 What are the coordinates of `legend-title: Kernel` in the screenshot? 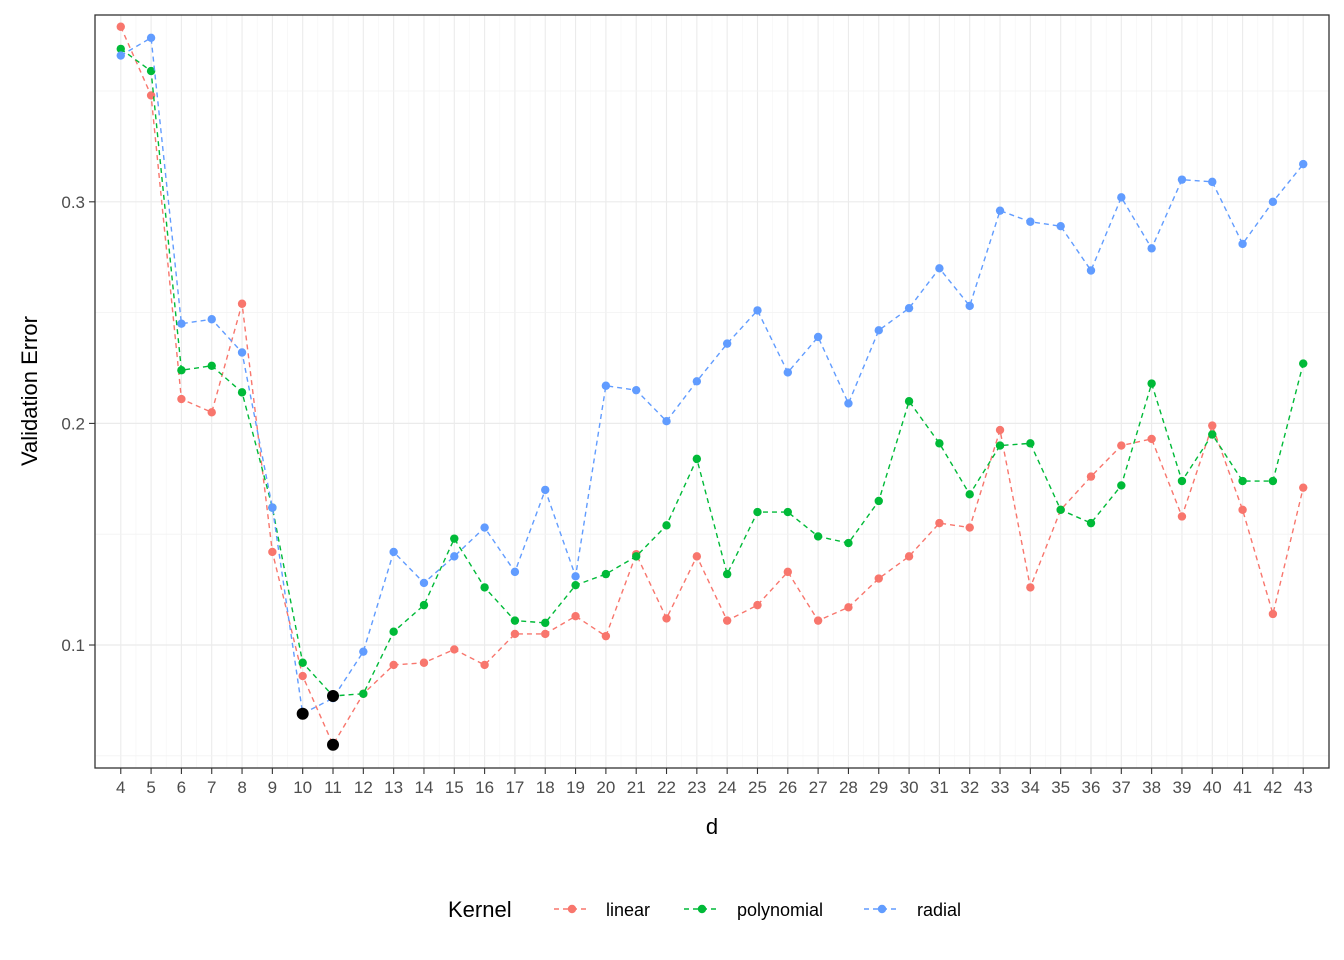 It's located at (480, 909).